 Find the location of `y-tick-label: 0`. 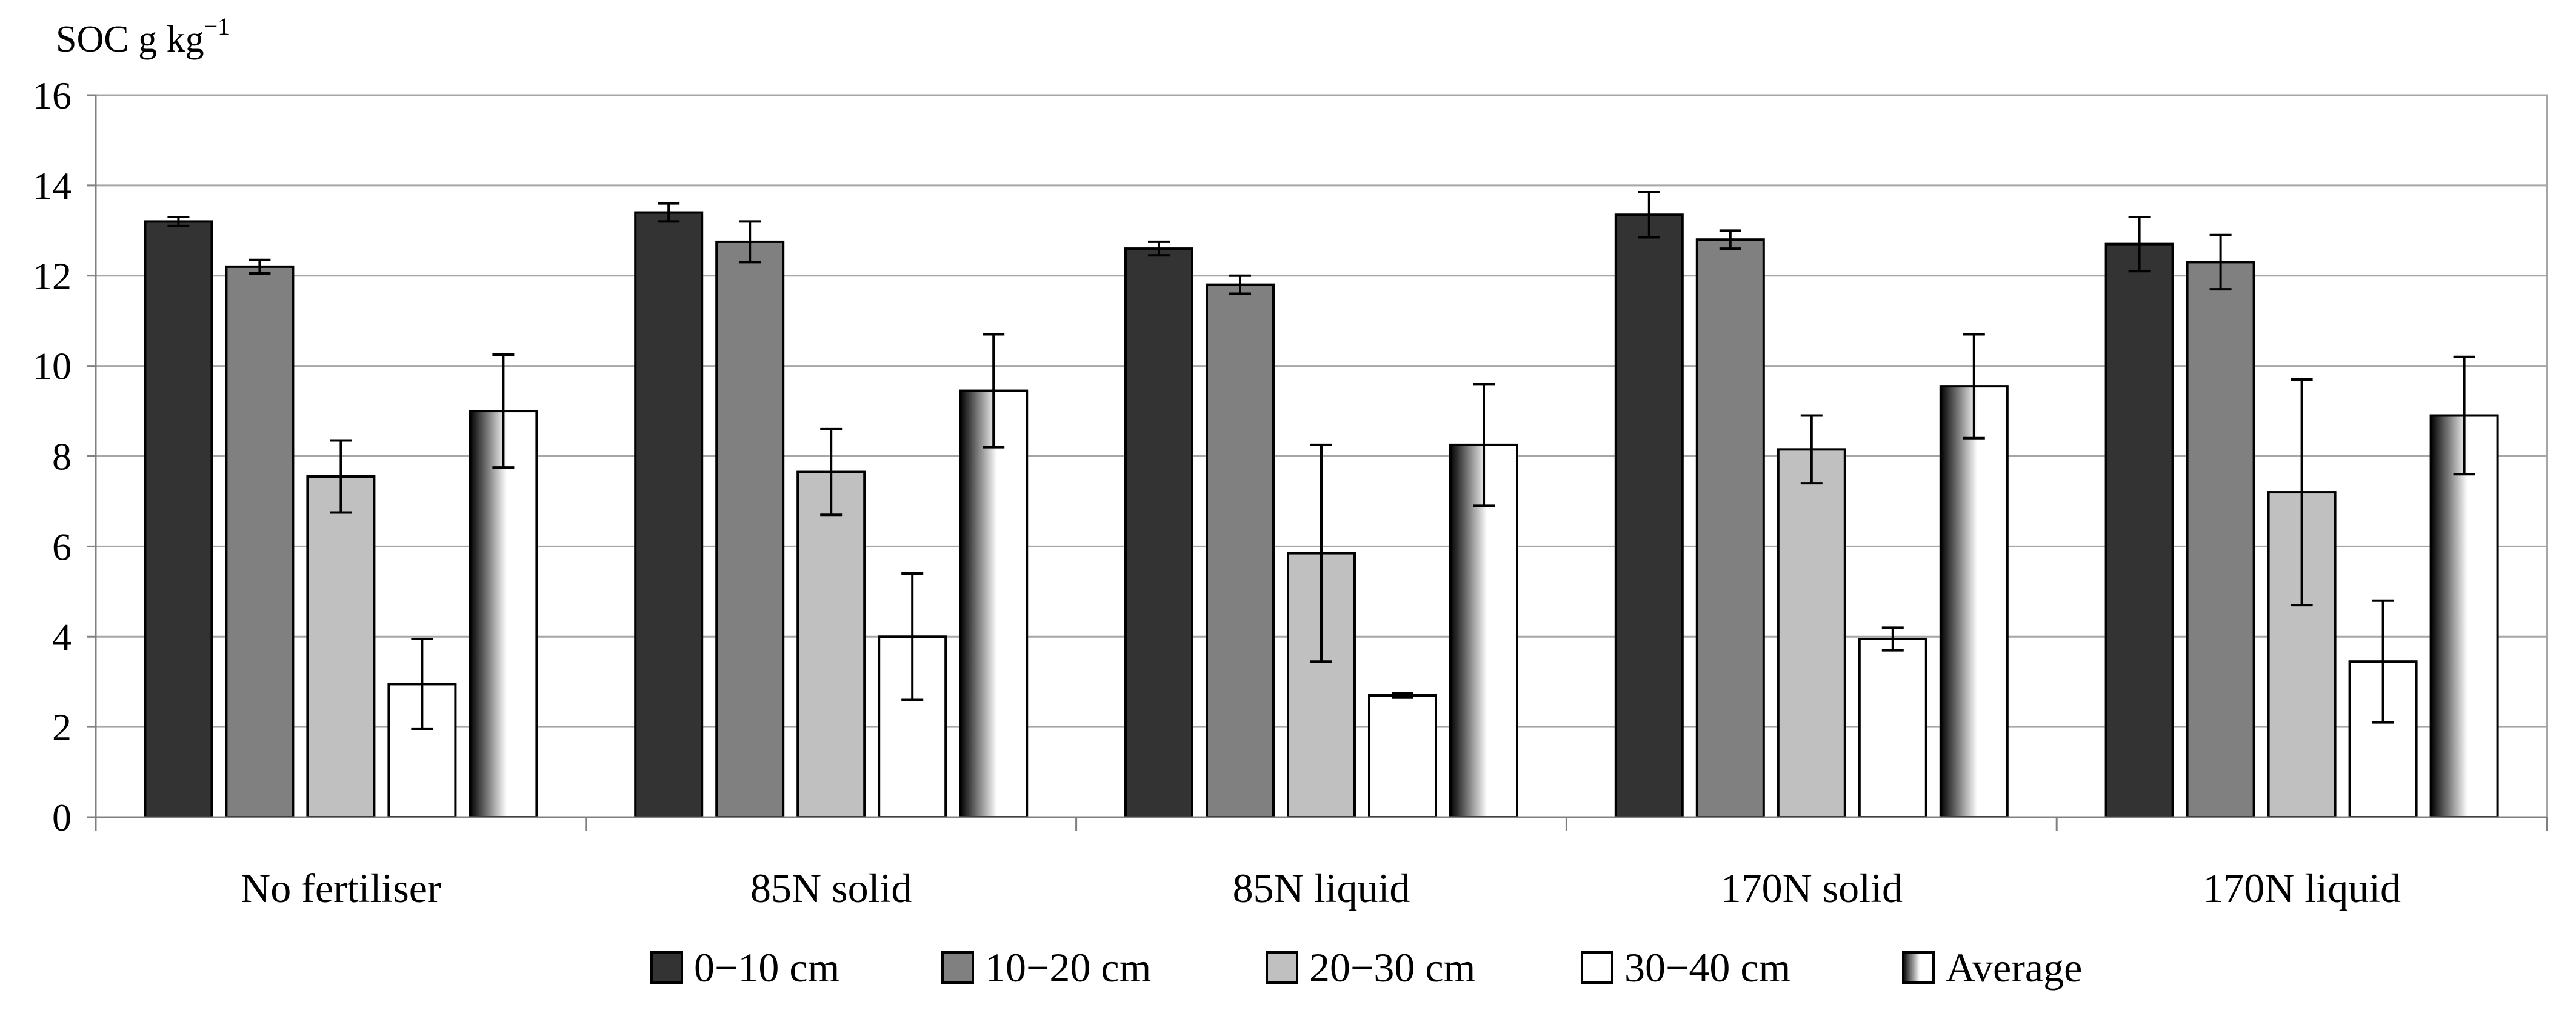

y-tick-label: 0 is located at coordinates (62, 817).